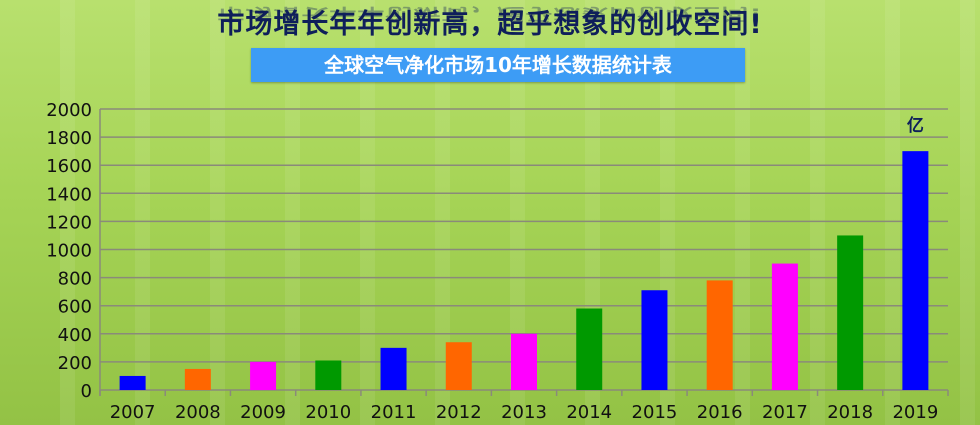 This screenshot has height=425, width=980. Describe the element at coordinates (69, 222) in the screenshot. I see `y-tick-label: 1200` at that location.